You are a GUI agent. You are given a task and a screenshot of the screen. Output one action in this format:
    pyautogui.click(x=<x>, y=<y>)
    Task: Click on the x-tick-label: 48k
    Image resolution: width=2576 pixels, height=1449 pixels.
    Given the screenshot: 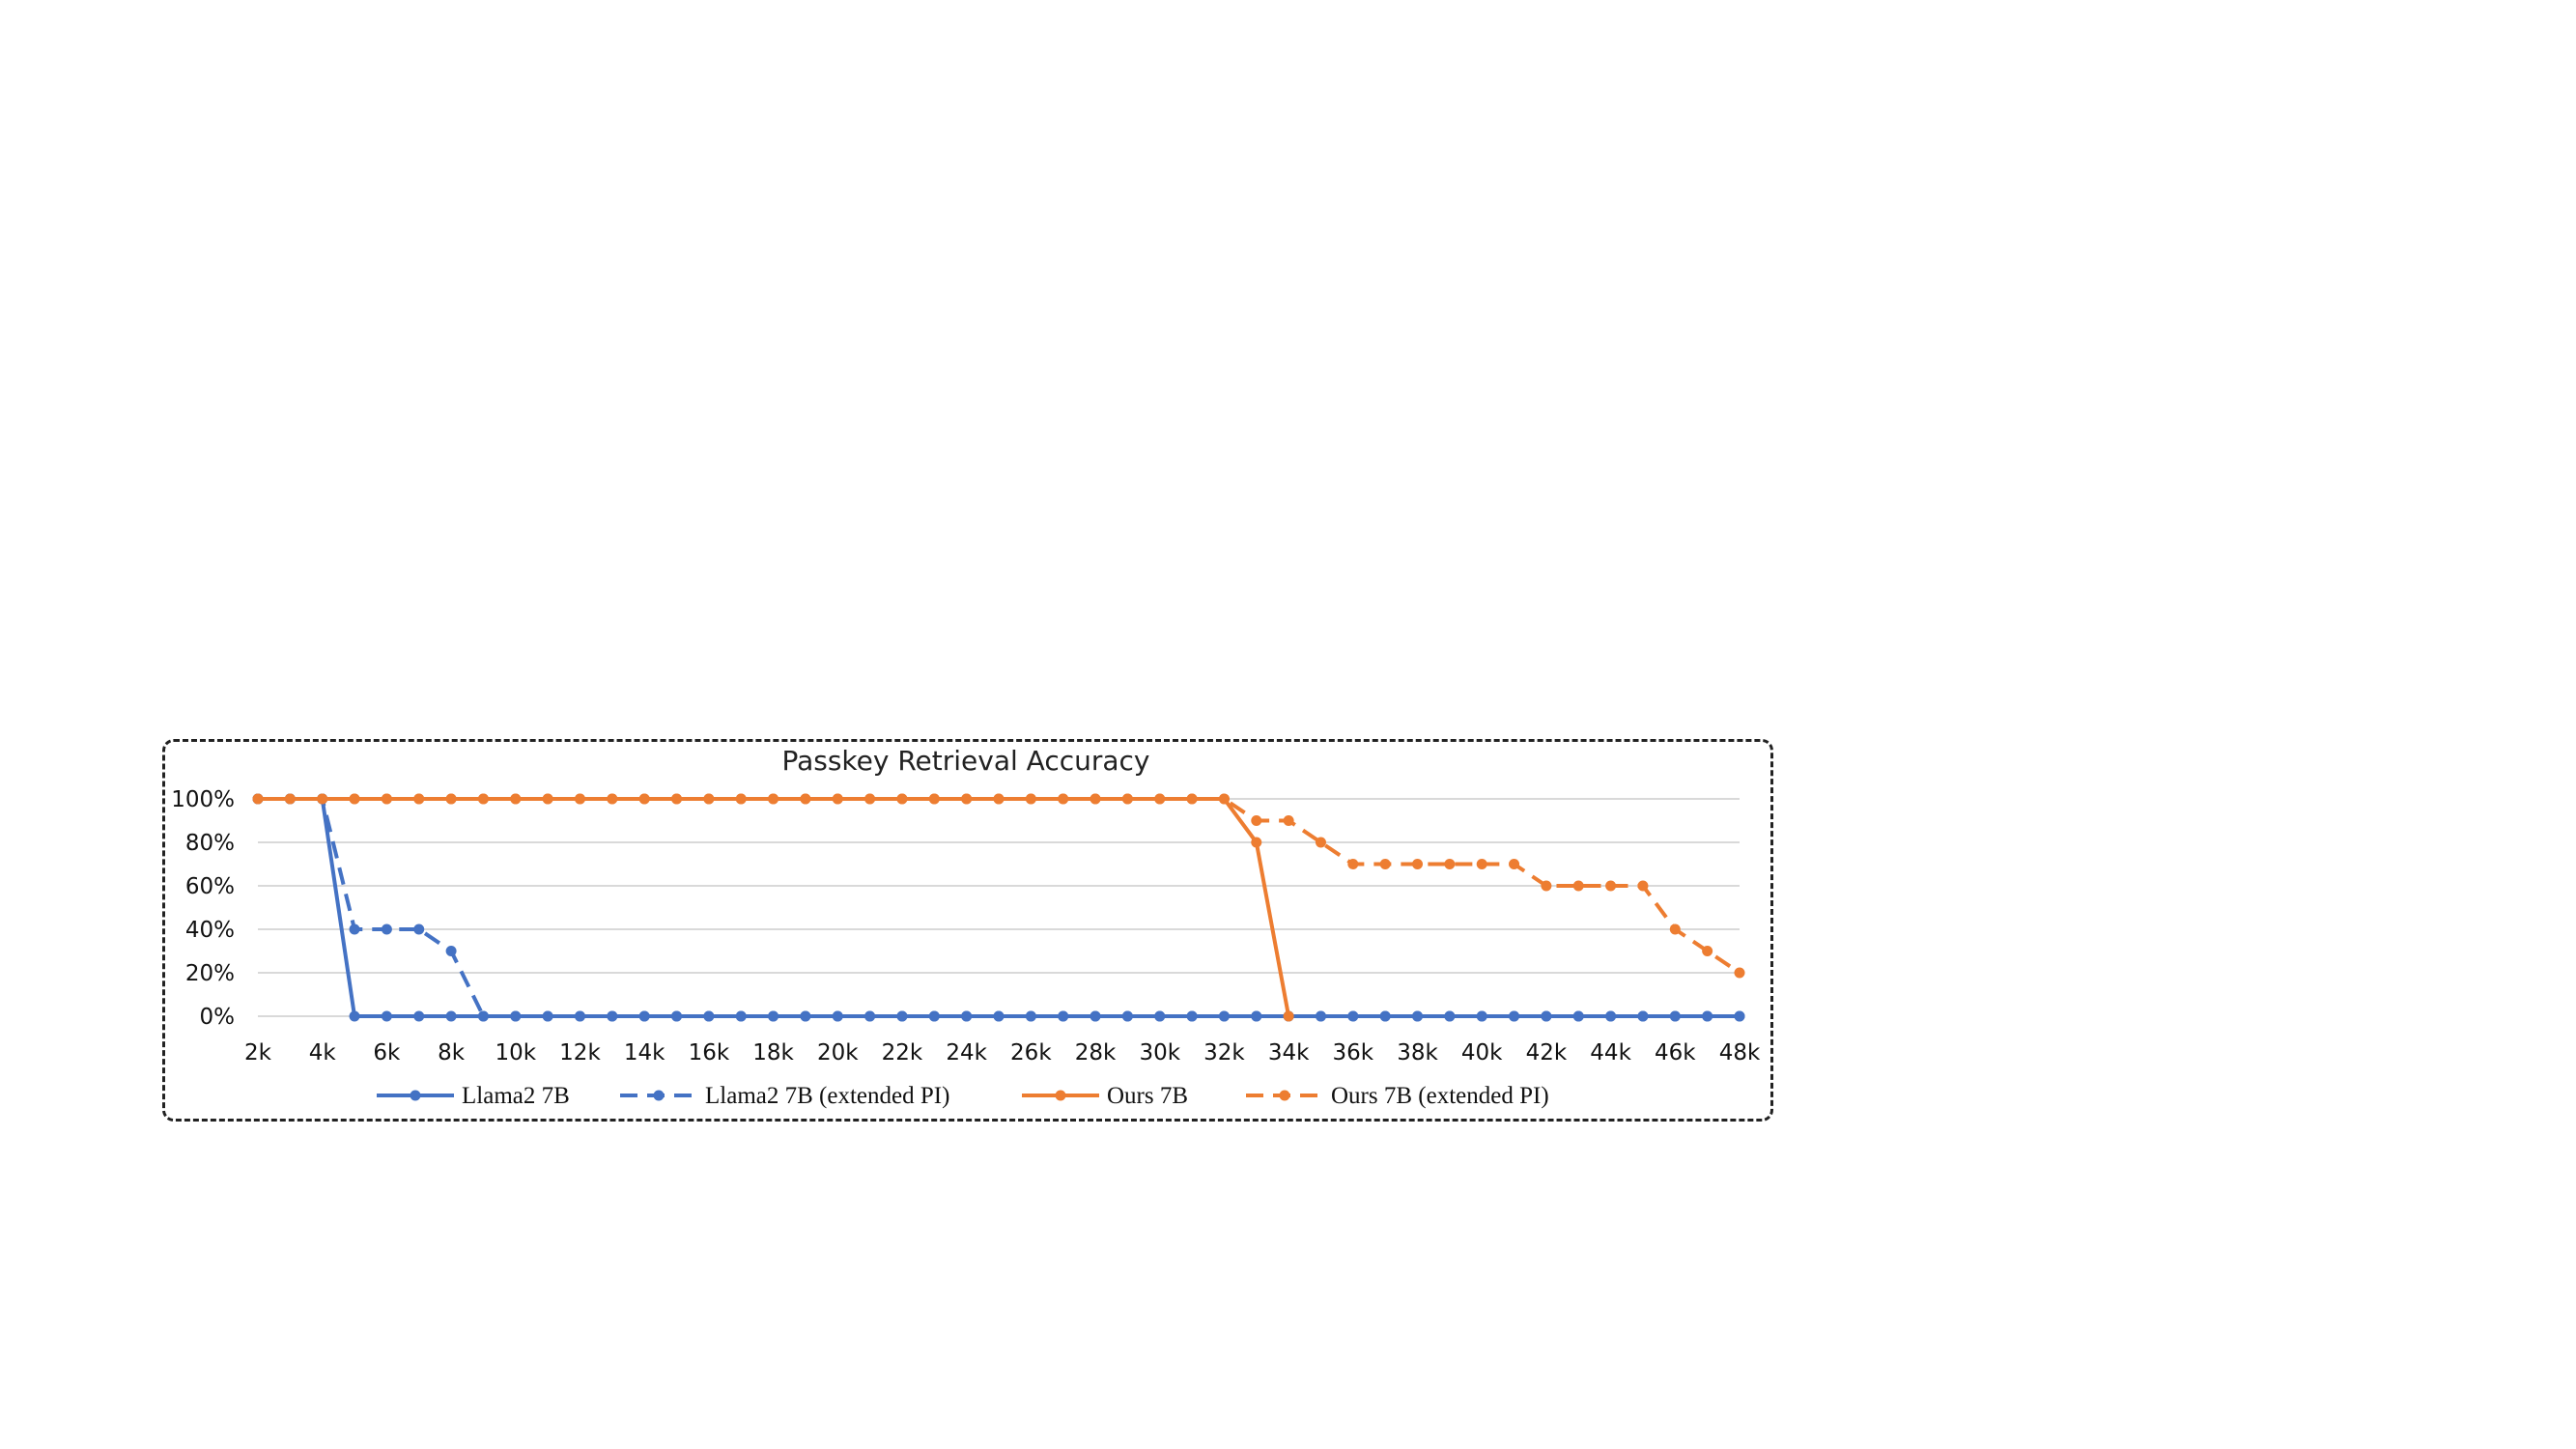 What is the action you would take?
    pyautogui.click(x=1740, y=1052)
    